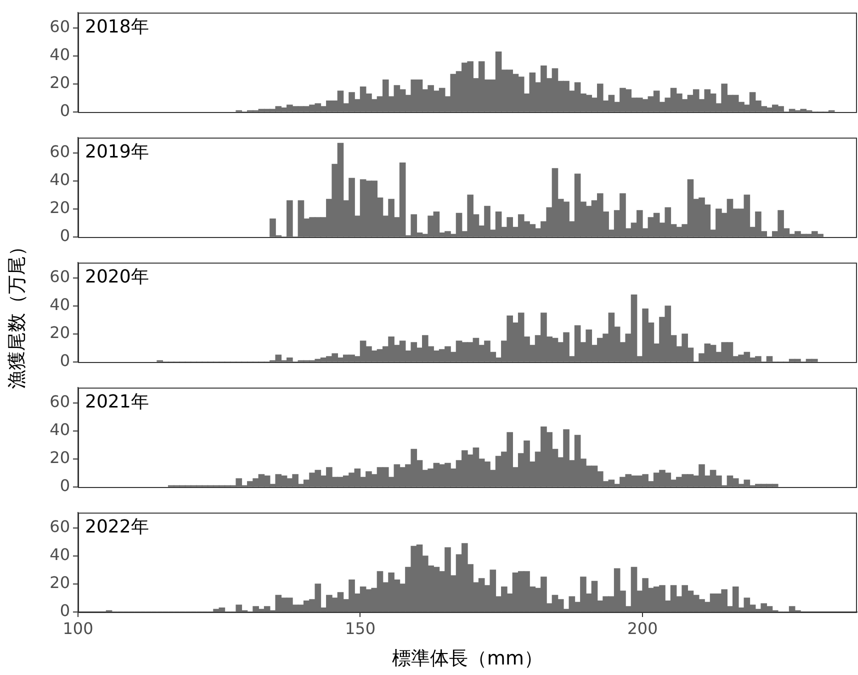 This screenshot has width=858, height=675. What do you see at coordinates (78, 628) in the screenshot?
I see `x-tick-label: 100` at bounding box center [78, 628].